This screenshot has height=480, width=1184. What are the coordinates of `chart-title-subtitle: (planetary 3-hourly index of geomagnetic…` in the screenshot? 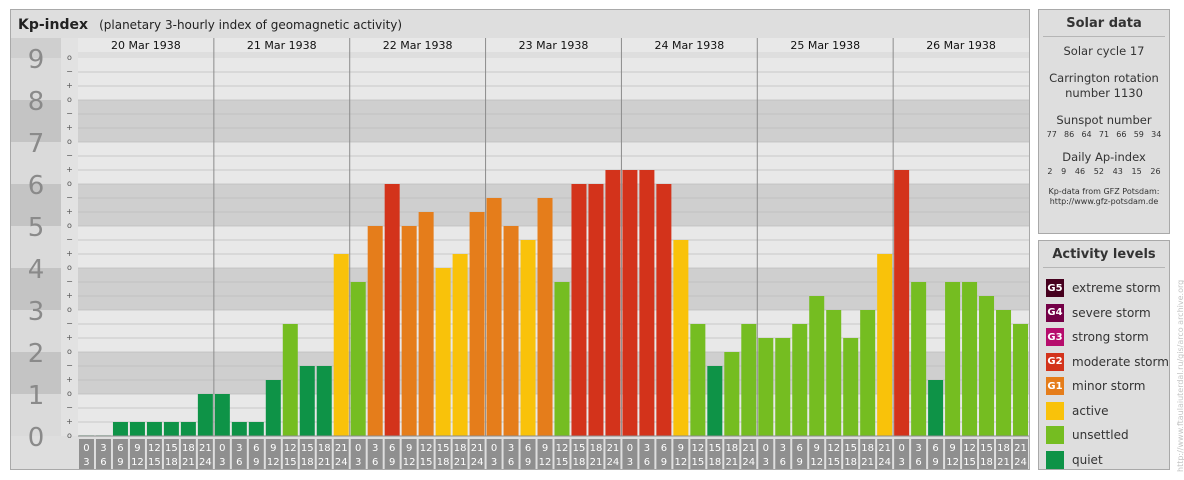 It's located at (251, 25).